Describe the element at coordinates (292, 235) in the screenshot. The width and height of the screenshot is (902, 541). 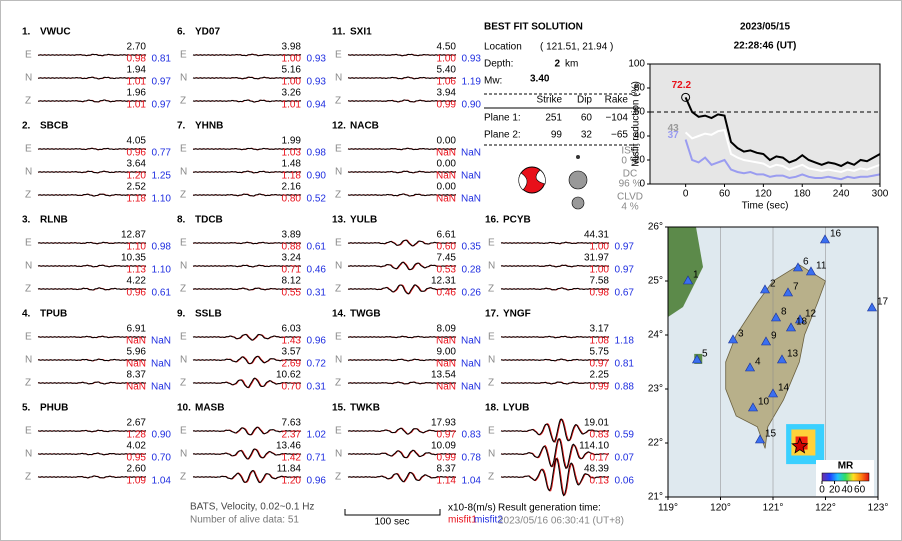
I see `amplitude: 3.89` at that location.